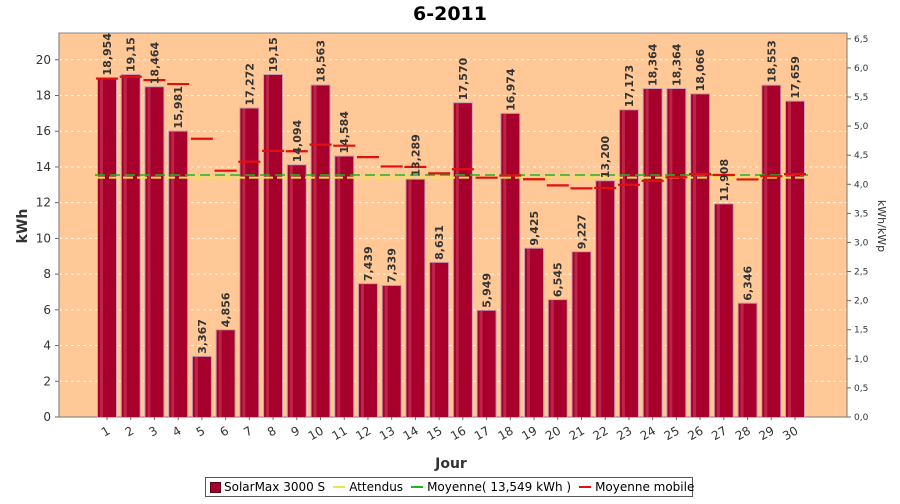 The width and height of the screenshot is (900, 504). What do you see at coordinates (450, 464) in the screenshot?
I see `x-axis-label: Jour` at bounding box center [450, 464].